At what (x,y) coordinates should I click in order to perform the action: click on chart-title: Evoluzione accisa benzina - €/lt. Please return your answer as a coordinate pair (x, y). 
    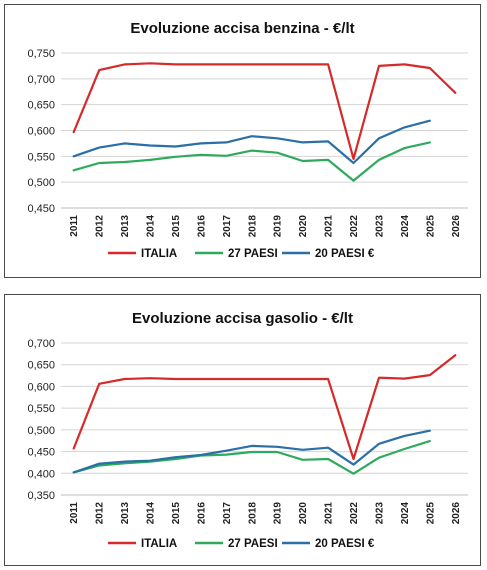
    Looking at the image, I should click on (242, 28).